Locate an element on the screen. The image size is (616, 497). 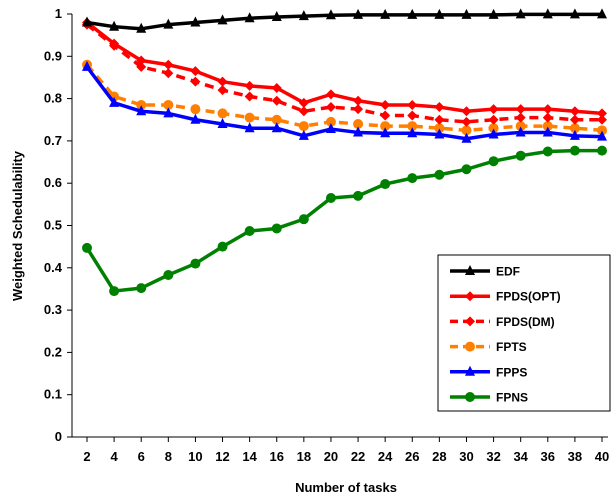
x-tick-label: 32 is located at coordinates (493, 456).